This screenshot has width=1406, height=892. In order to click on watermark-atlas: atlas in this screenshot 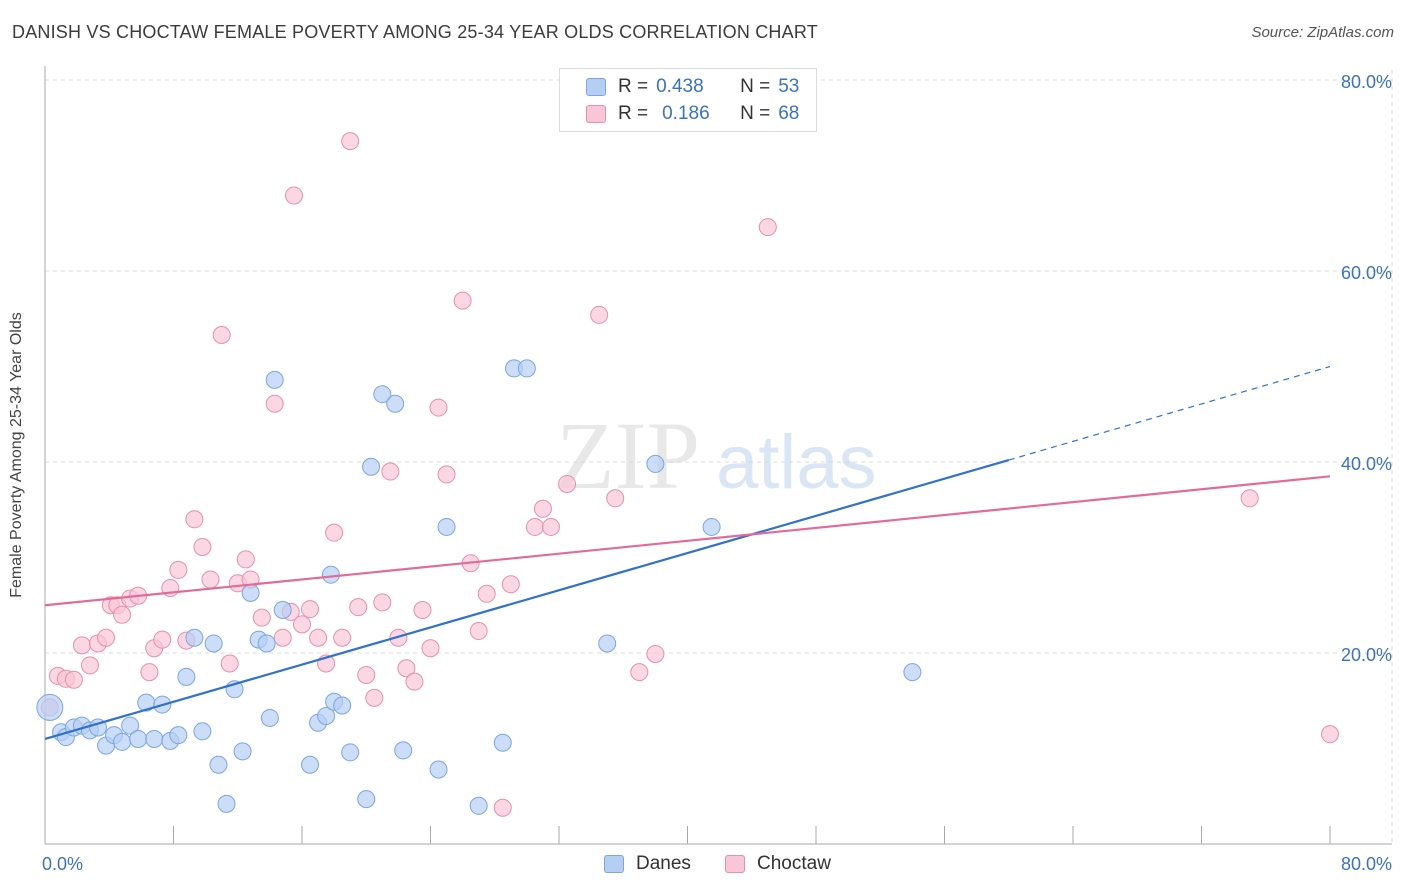, I will do `click(796, 462)`.